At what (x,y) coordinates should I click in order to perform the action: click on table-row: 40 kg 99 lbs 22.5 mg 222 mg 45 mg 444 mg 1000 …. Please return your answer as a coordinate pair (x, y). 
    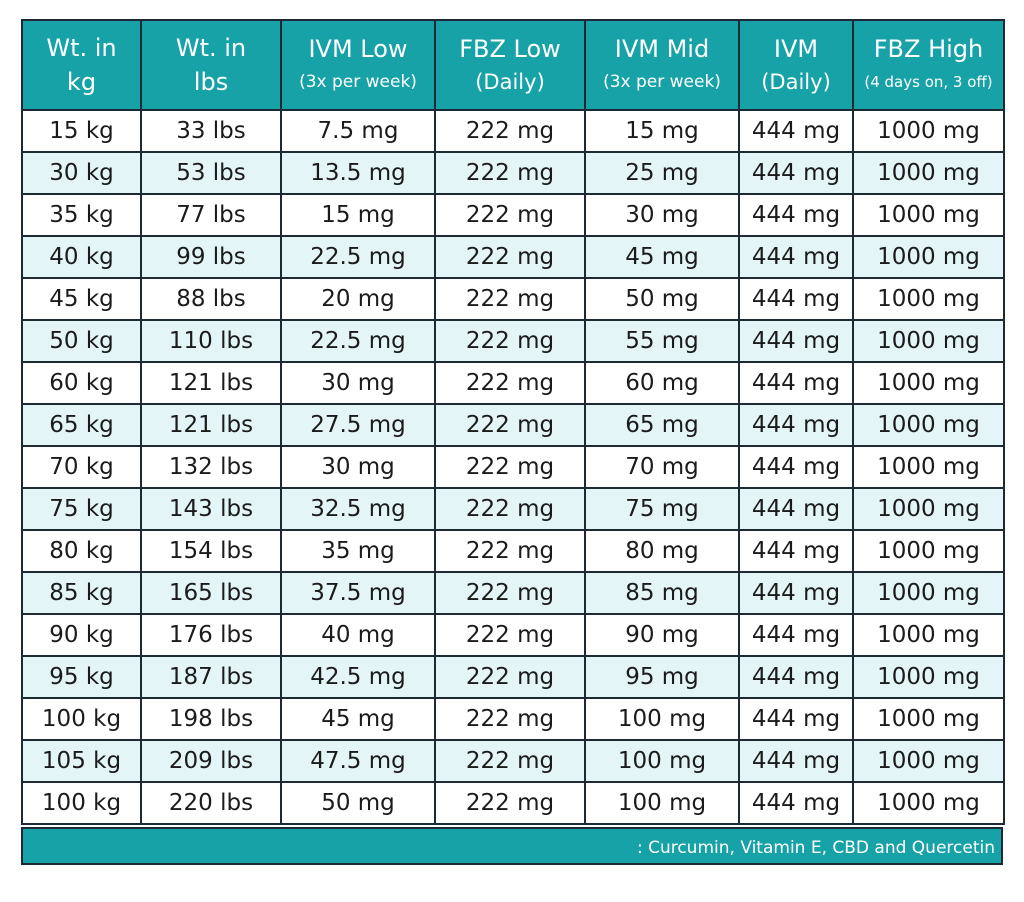
    Looking at the image, I should click on (513, 257).